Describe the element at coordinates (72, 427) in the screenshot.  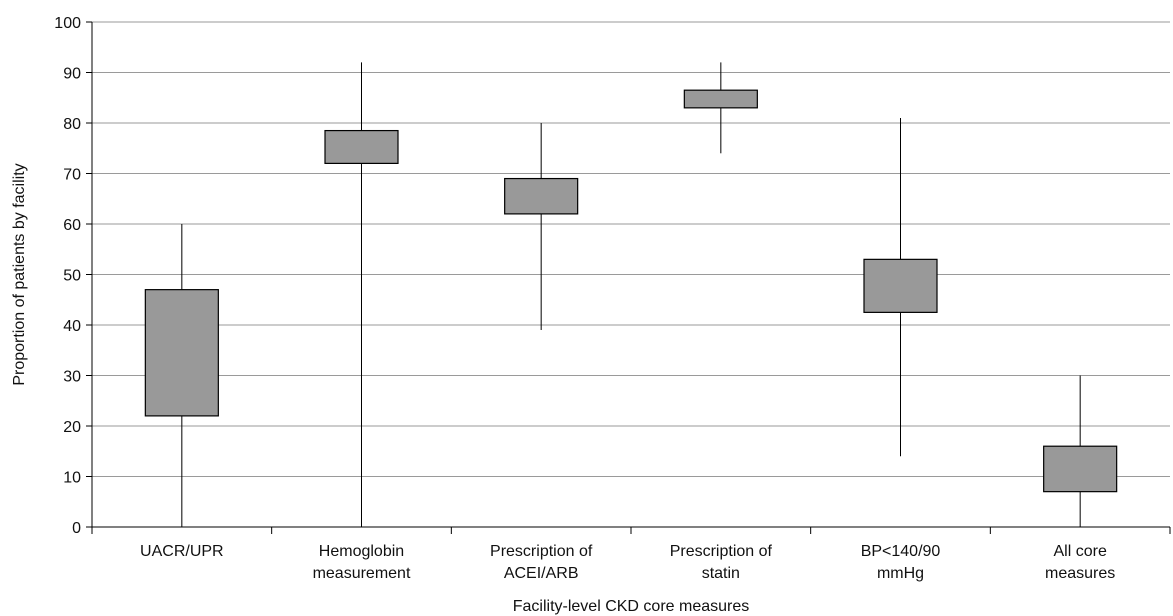
I see `y-tick-label: 20` at that location.